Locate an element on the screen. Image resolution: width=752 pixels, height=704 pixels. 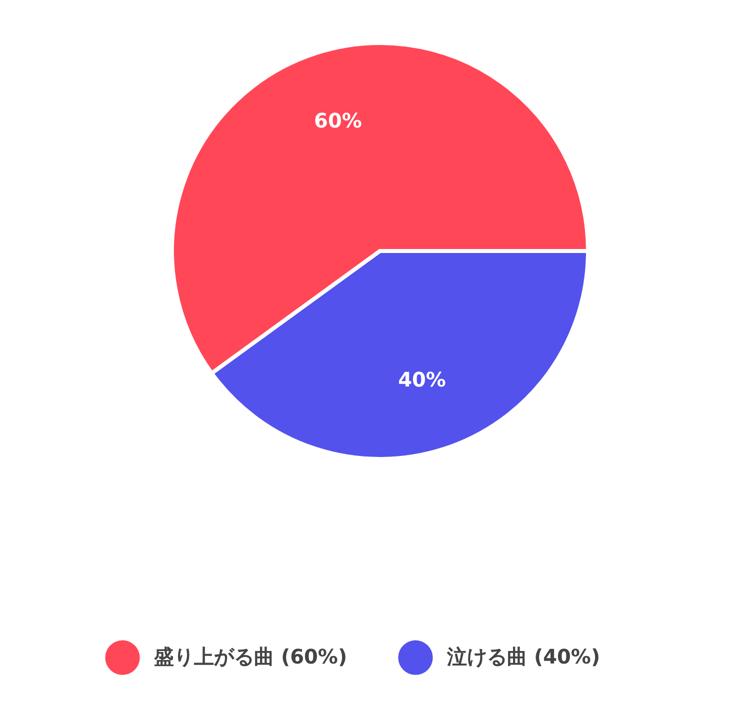
legend-label: 盛り上がる曲 (60%) is located at coordinates (250, 656).